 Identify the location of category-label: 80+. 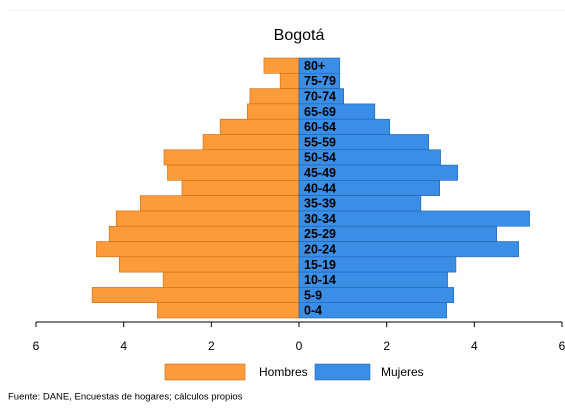
(314, 66).